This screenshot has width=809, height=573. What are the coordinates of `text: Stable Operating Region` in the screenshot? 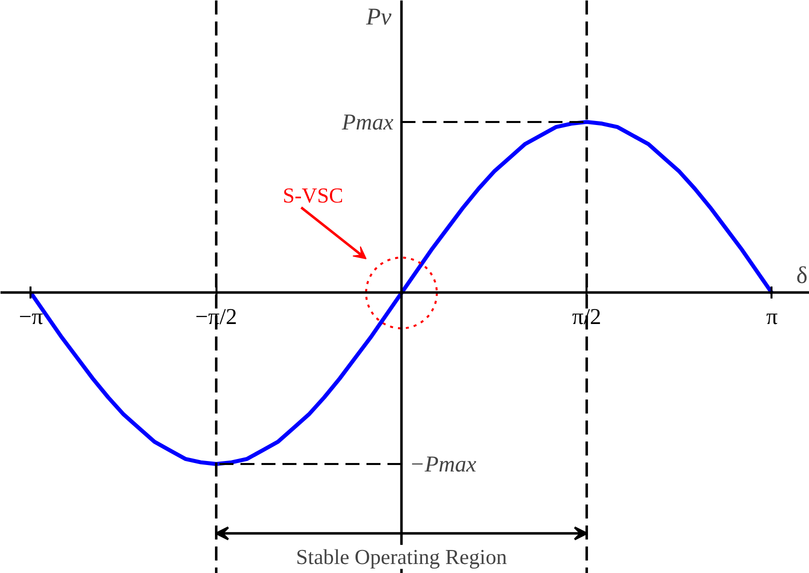 It's located at (402, 556).